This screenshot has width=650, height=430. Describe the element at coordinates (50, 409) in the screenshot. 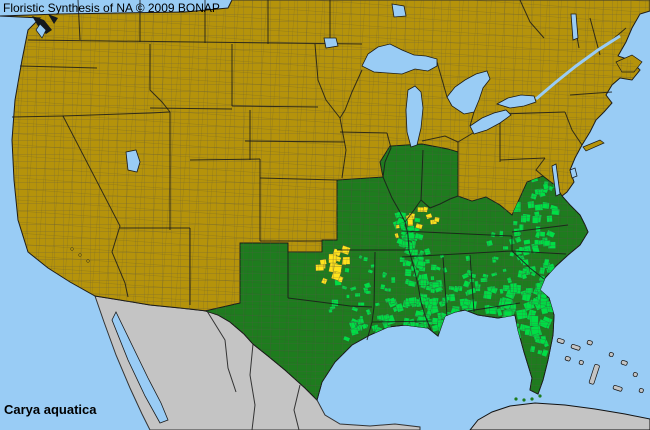

I see `species-name-label: Carya aquatica` at that location.